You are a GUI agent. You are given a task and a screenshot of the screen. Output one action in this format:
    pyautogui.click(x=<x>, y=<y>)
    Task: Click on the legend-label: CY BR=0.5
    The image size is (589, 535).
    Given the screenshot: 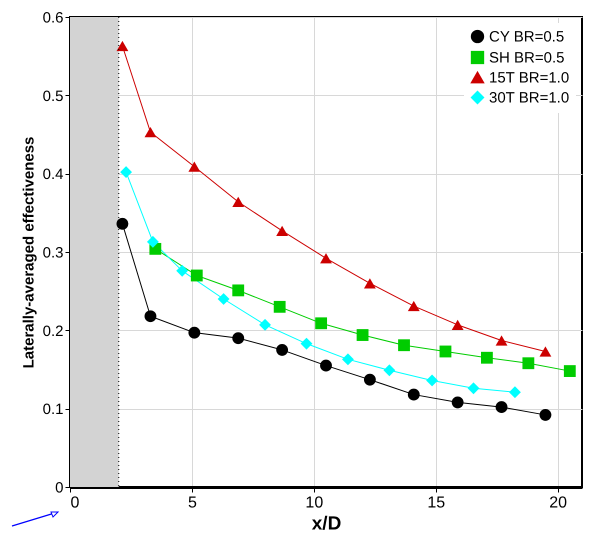 What is the action you would take?
    pyautogui.click(x=526, y=37)
    